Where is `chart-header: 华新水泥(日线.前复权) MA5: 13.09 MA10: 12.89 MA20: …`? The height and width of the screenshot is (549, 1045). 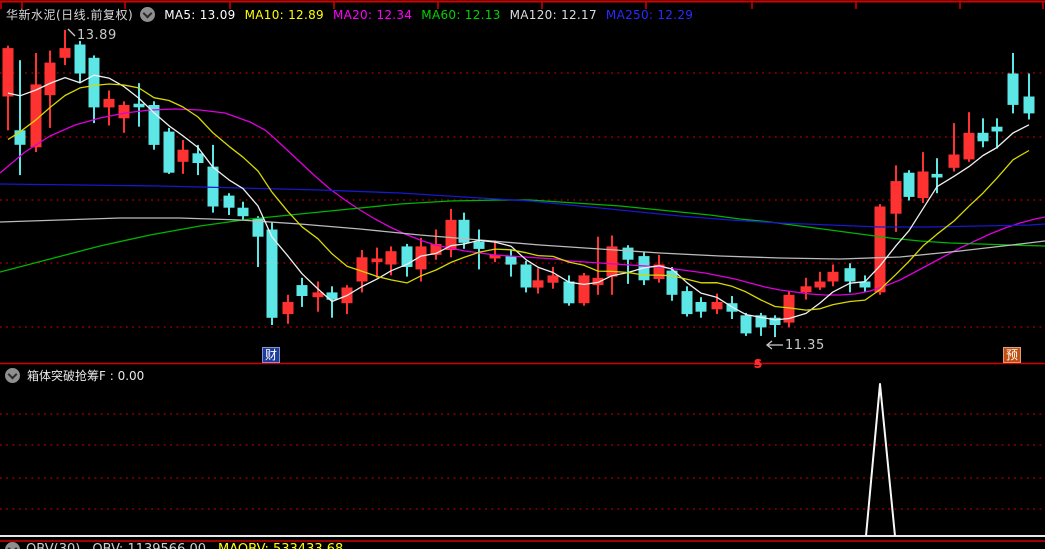 chart-header: 华新水泥(日线.前复权) MA5: 13.09 MA10: 12.89 MA20: … is located at coordinates (349, 14).